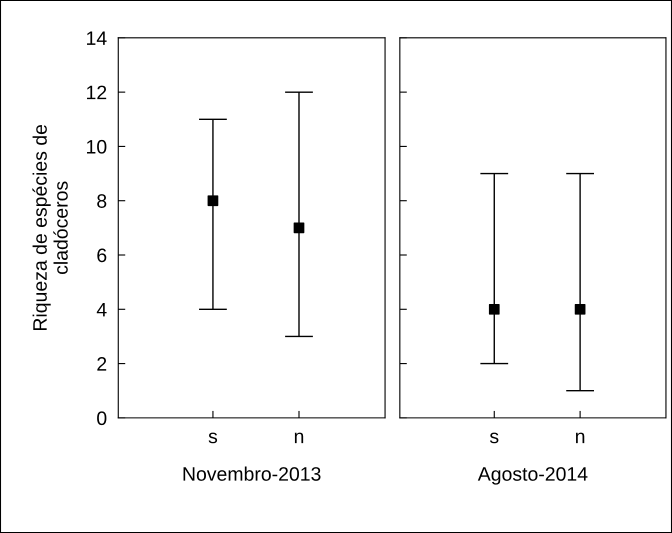  What do you see at coordinates (101, 255) in the screenshot?
I see `y-tick-label: 6` at bounding box center [101, 255].